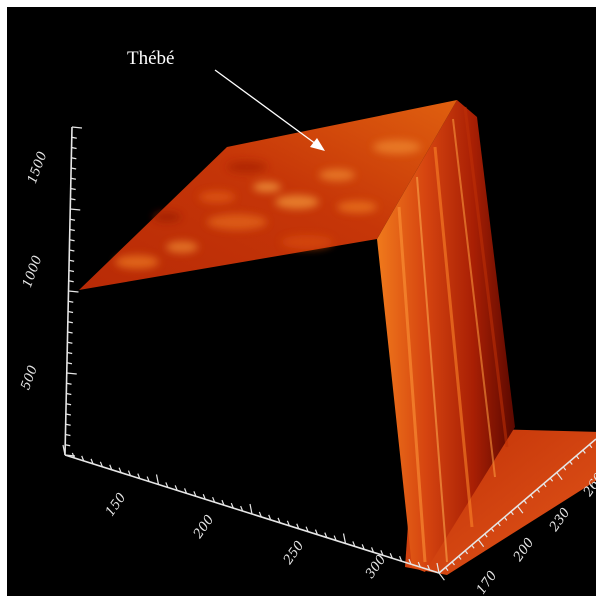  I want to click on annotation-arrow-head, so click(317, 144).